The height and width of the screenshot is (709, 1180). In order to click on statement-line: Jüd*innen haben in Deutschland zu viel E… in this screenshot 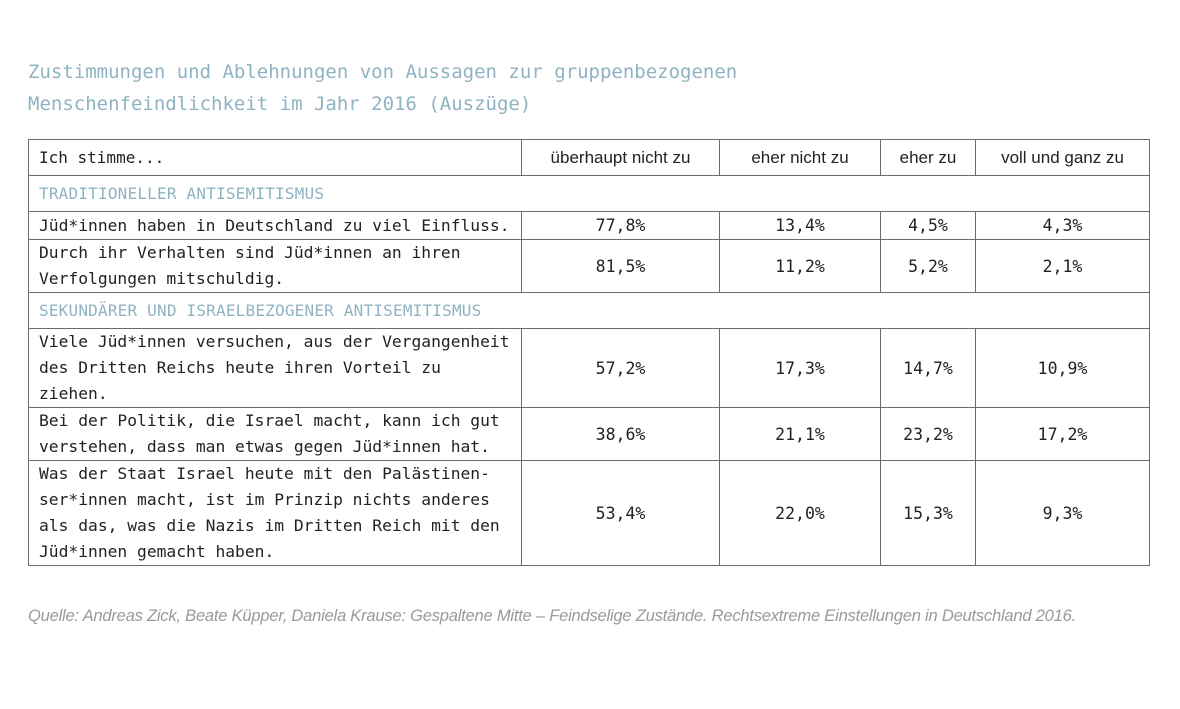, I will do `click(274, 225)`.